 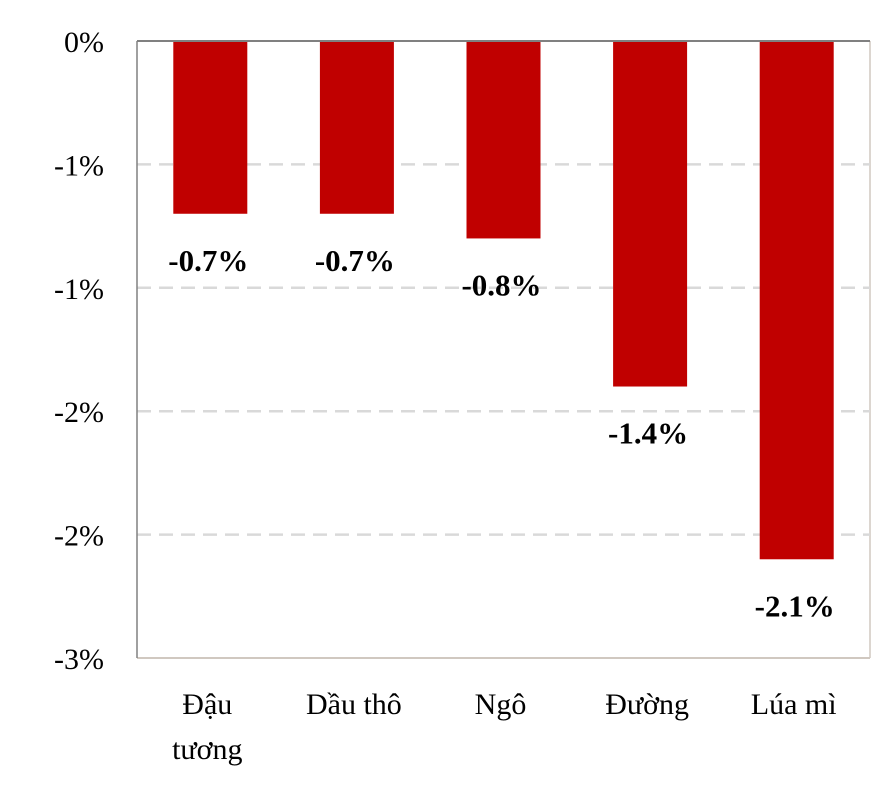 What do you see at coordinates (354, 704) in the screenshot?
I see `x-category-label: Dầu thô` at bounding box center [354, 704].